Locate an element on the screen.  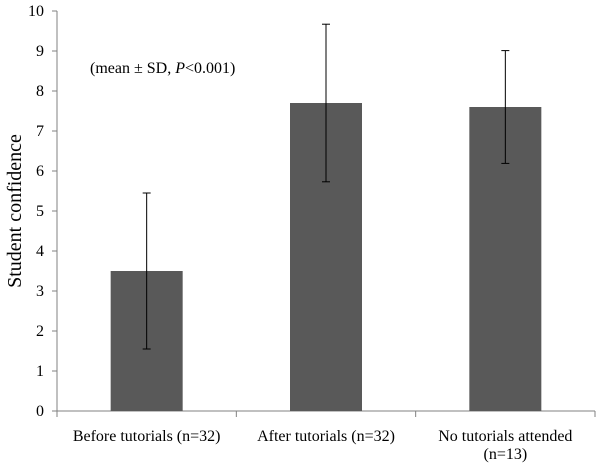
annotation-p: P is located at coordinates (179, 68).